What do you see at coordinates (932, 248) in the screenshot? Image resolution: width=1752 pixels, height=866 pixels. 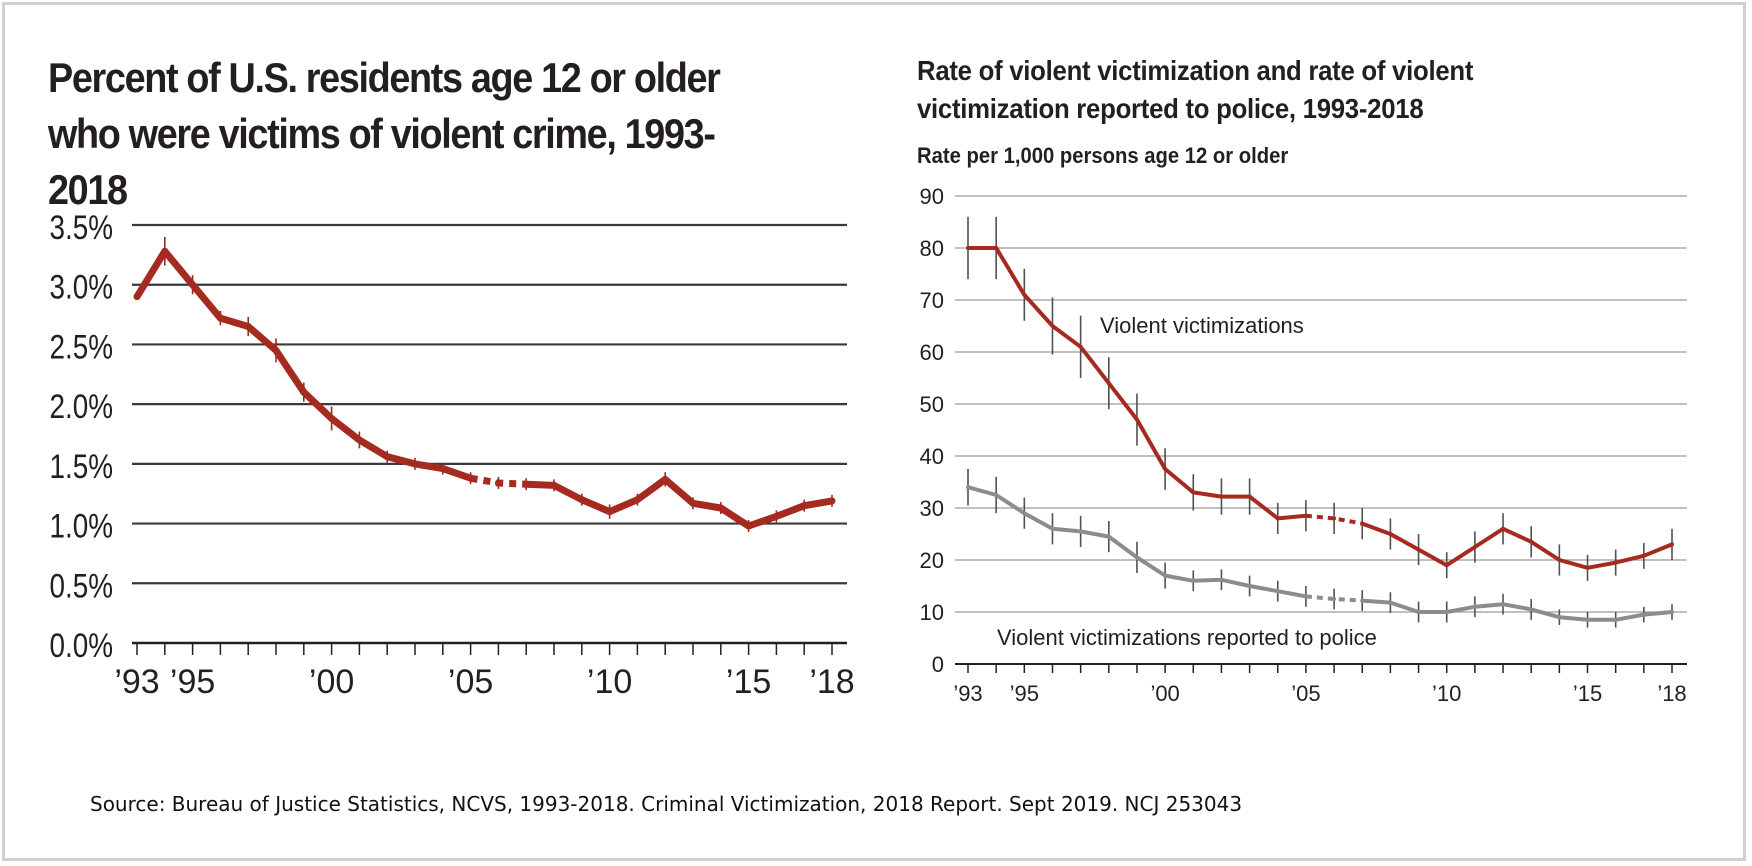 I see `y-tick-label: 80` at bounding box center [932, 248].